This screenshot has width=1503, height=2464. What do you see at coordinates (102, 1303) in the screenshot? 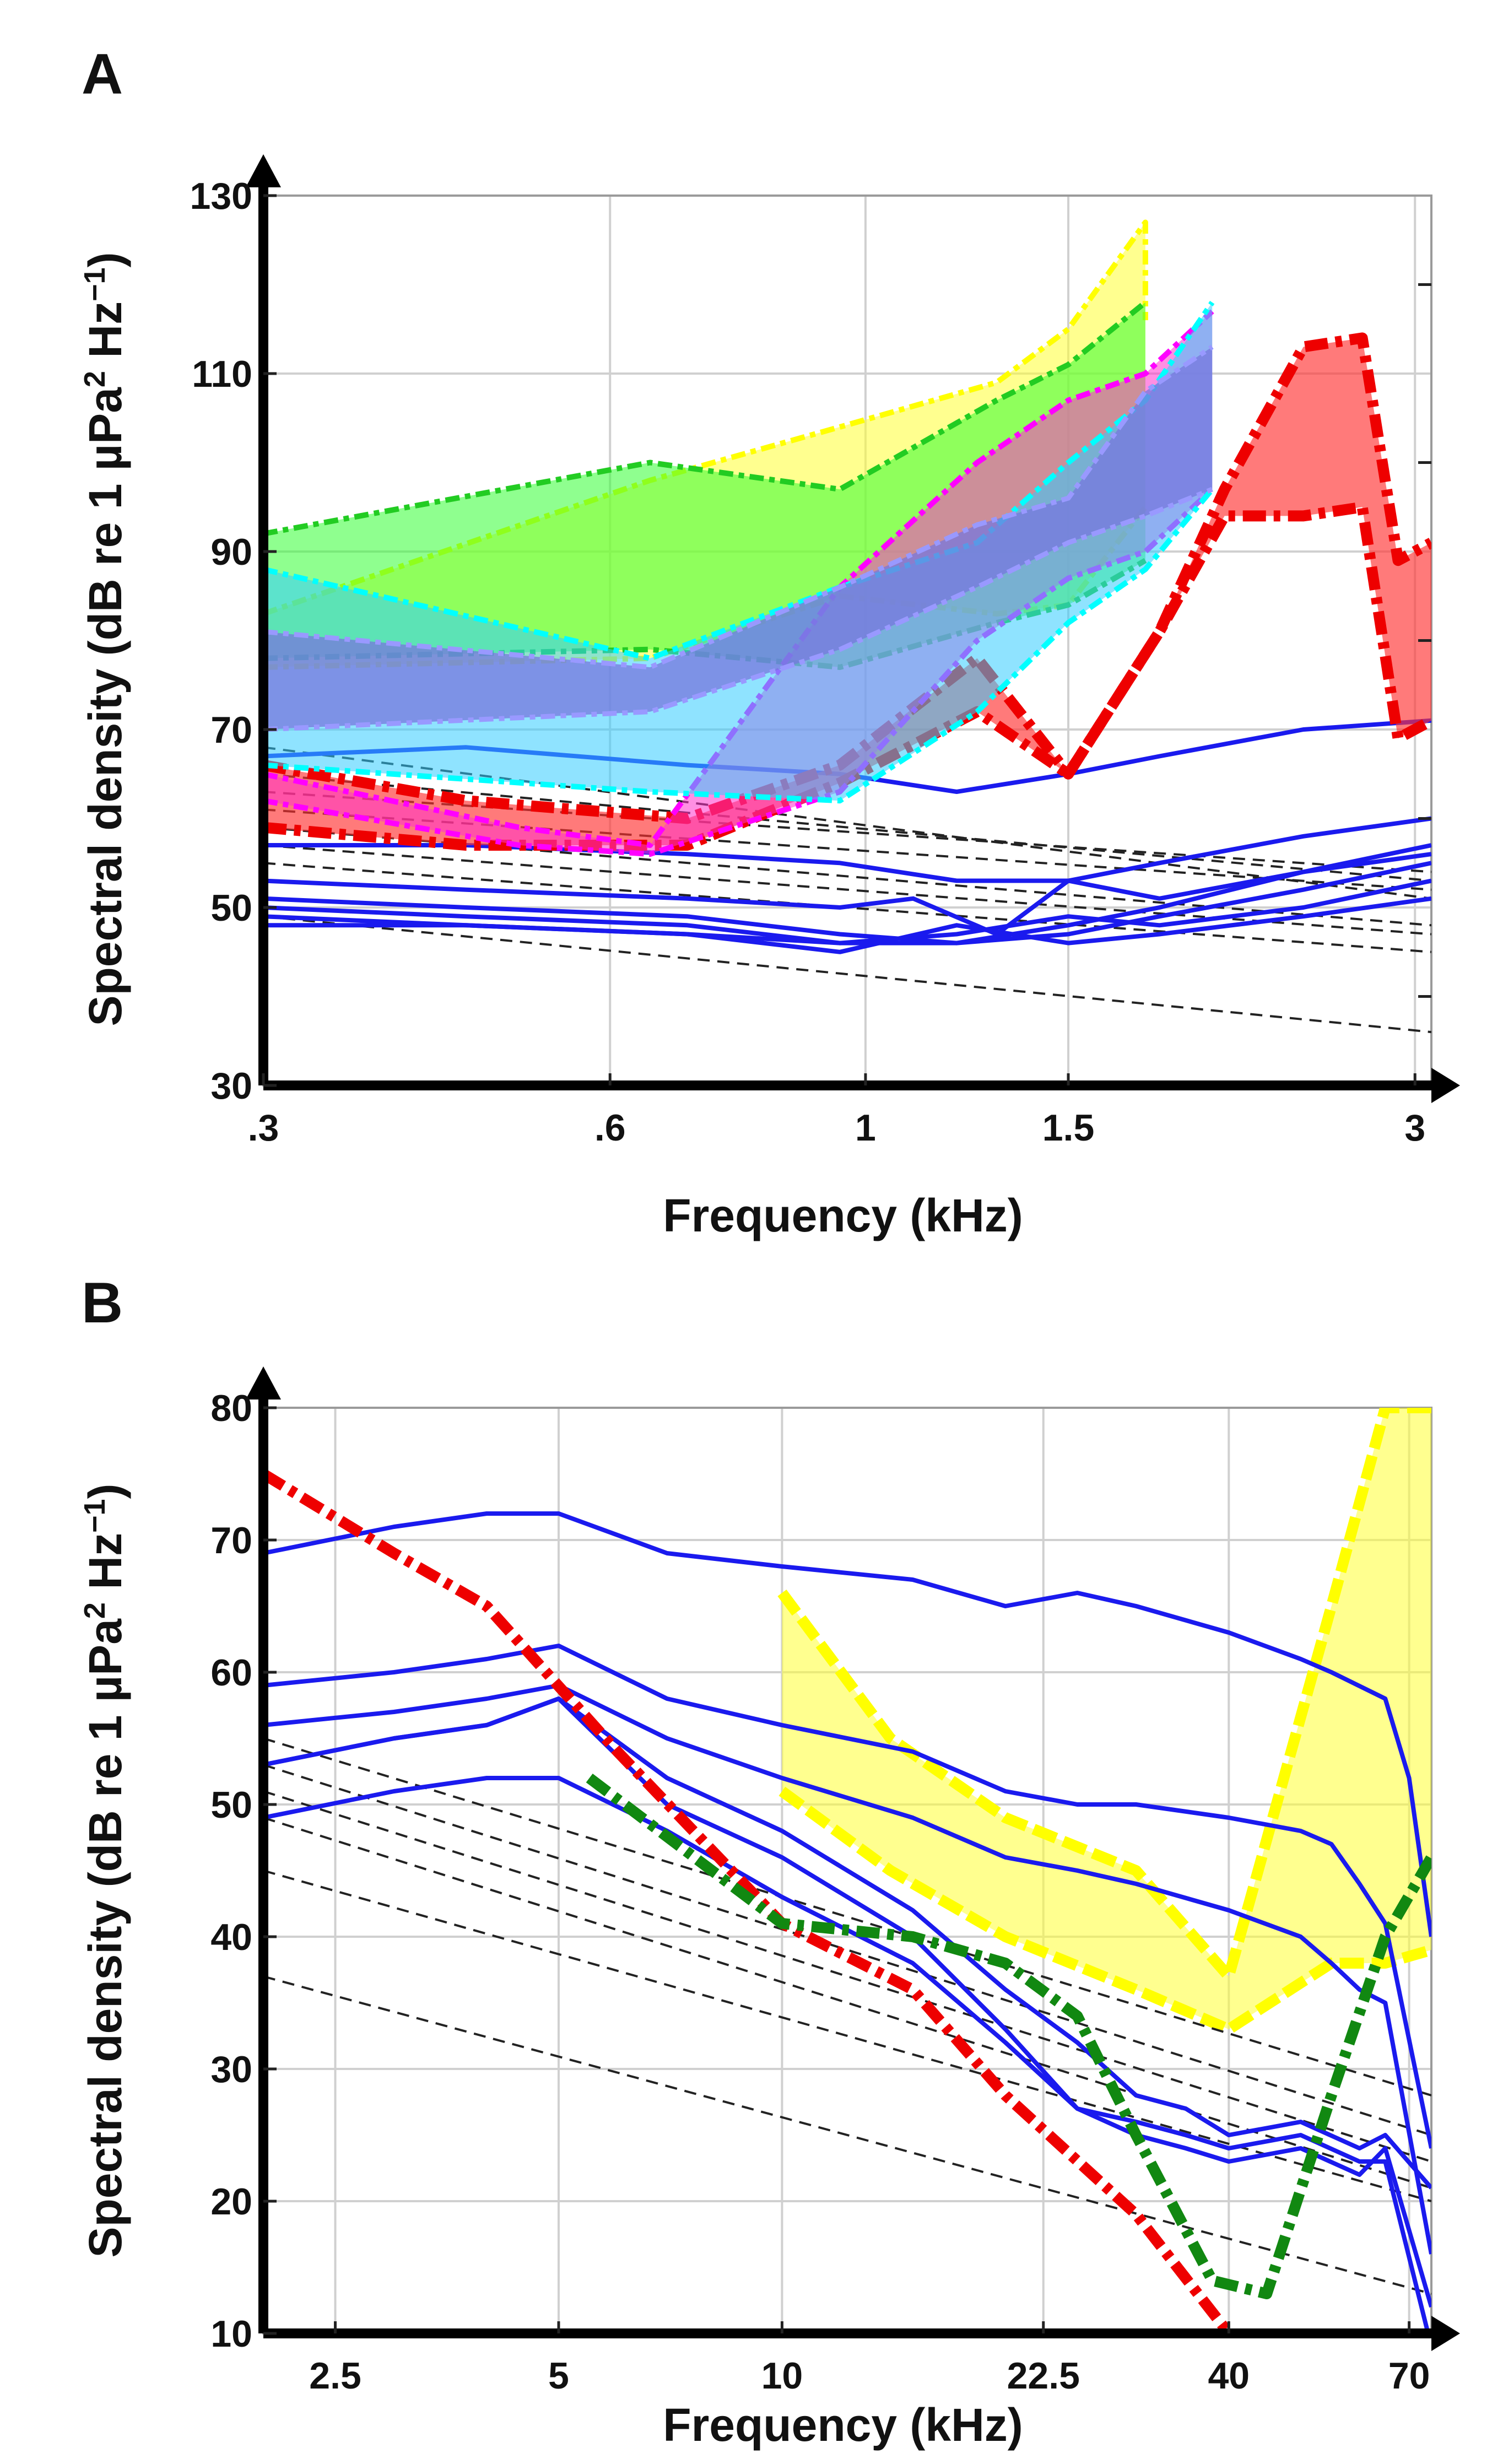
I see `panel-b-label: B` at bounding box center [102, 1303].